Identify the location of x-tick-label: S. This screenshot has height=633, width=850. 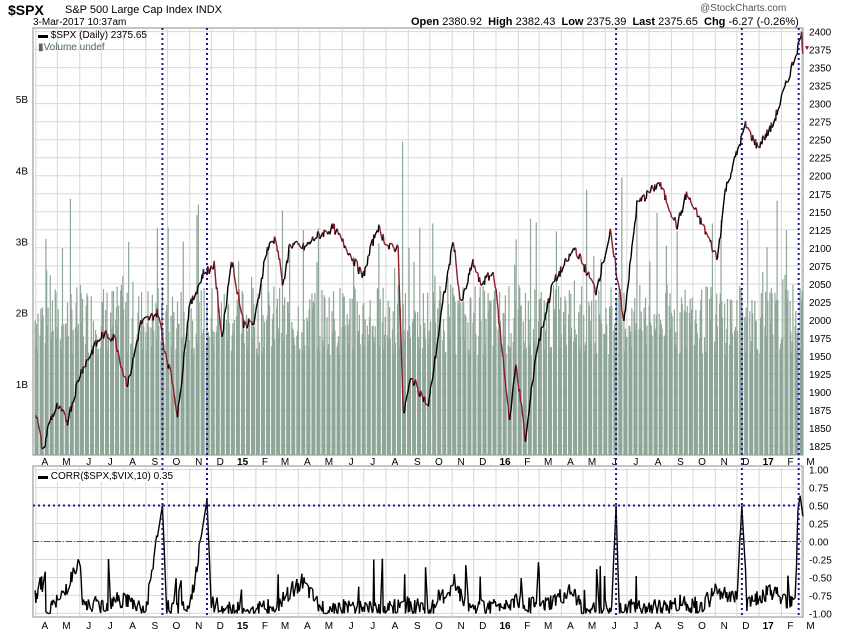
(680, 462).